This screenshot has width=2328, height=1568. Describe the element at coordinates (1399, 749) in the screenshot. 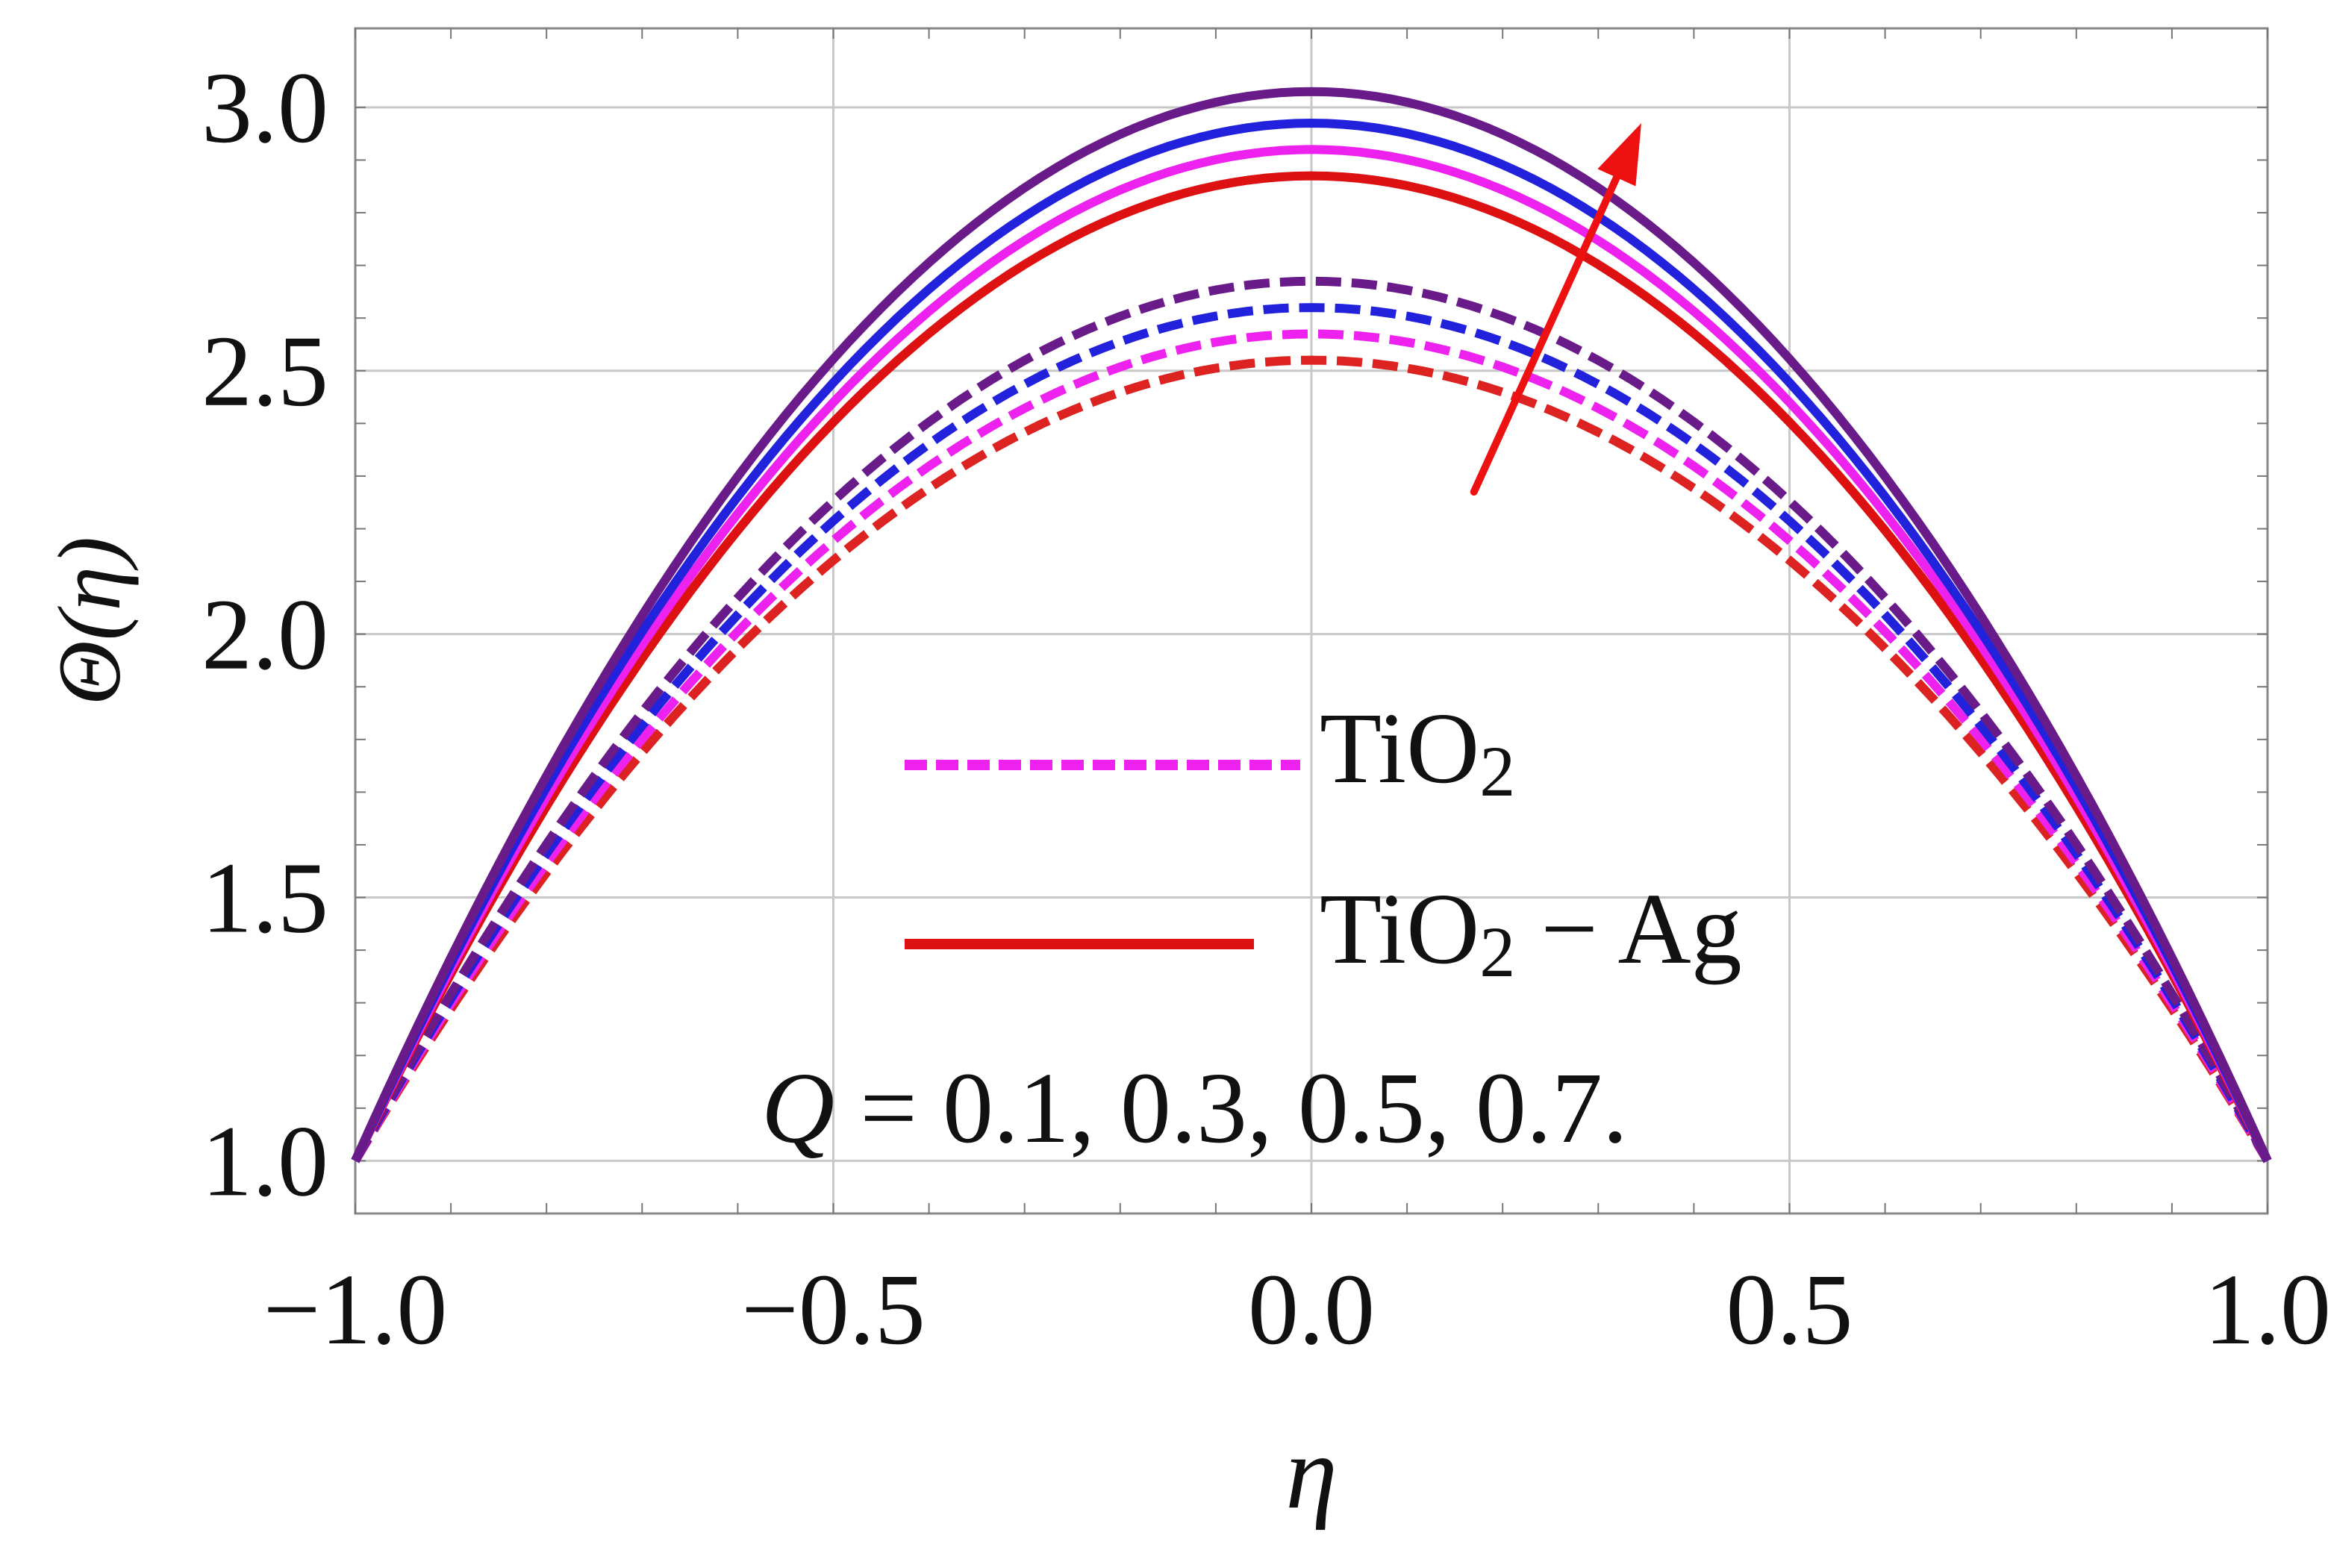

I see `legend-label-tio2-base: TiO` at that location.